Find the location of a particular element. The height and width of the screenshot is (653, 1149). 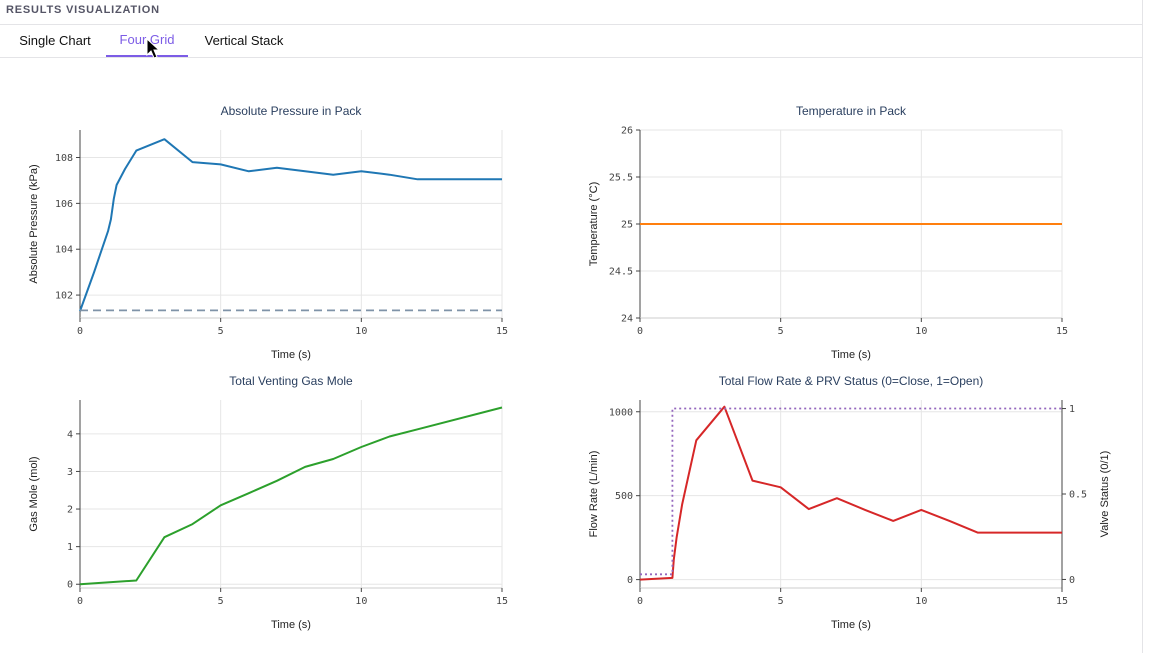

y-tick-label: 4 is located at coordinates (70, 434).